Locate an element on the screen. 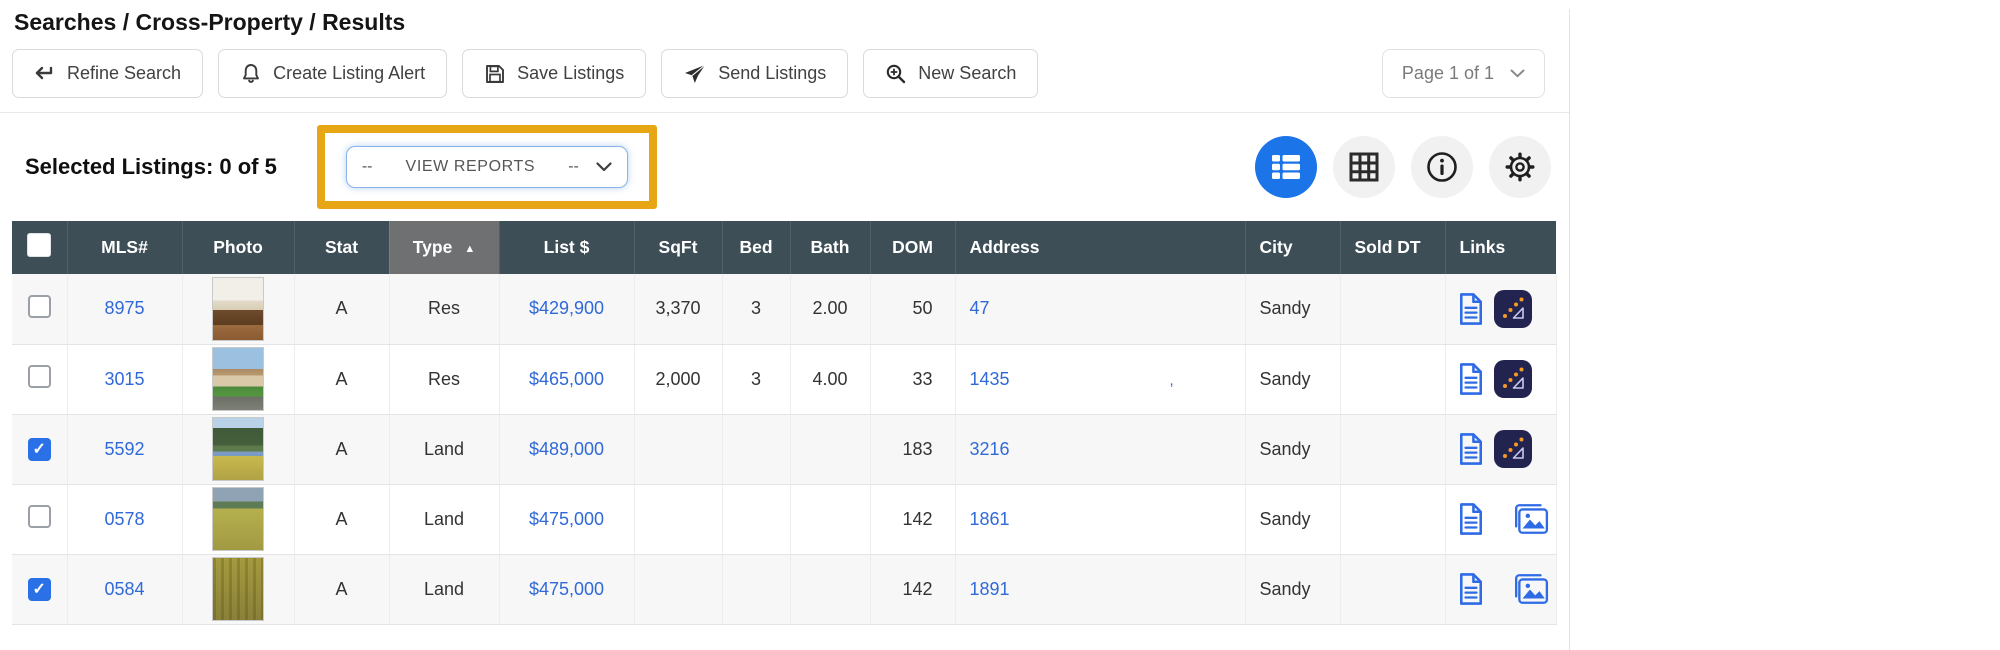  listing-photo-field-land is located at coordinates (238, 519).